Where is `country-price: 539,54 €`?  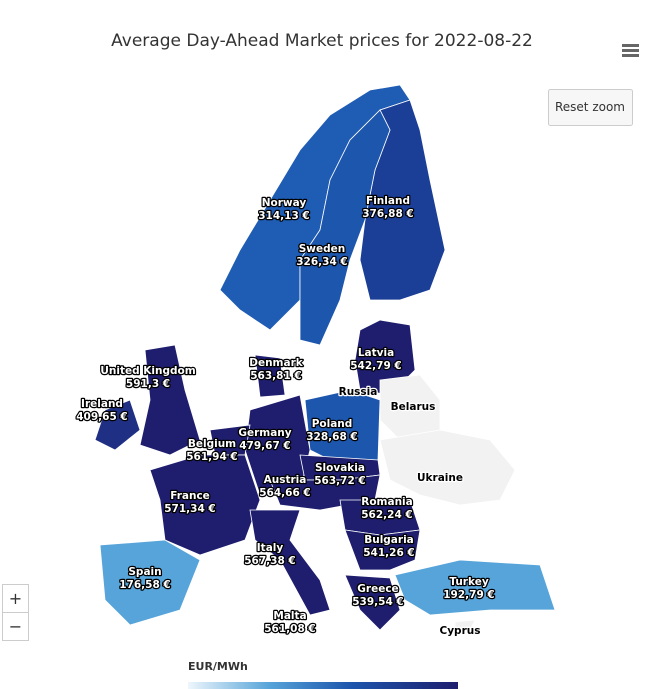
country-price: 539,54 € is located at coordinates (377, 602).